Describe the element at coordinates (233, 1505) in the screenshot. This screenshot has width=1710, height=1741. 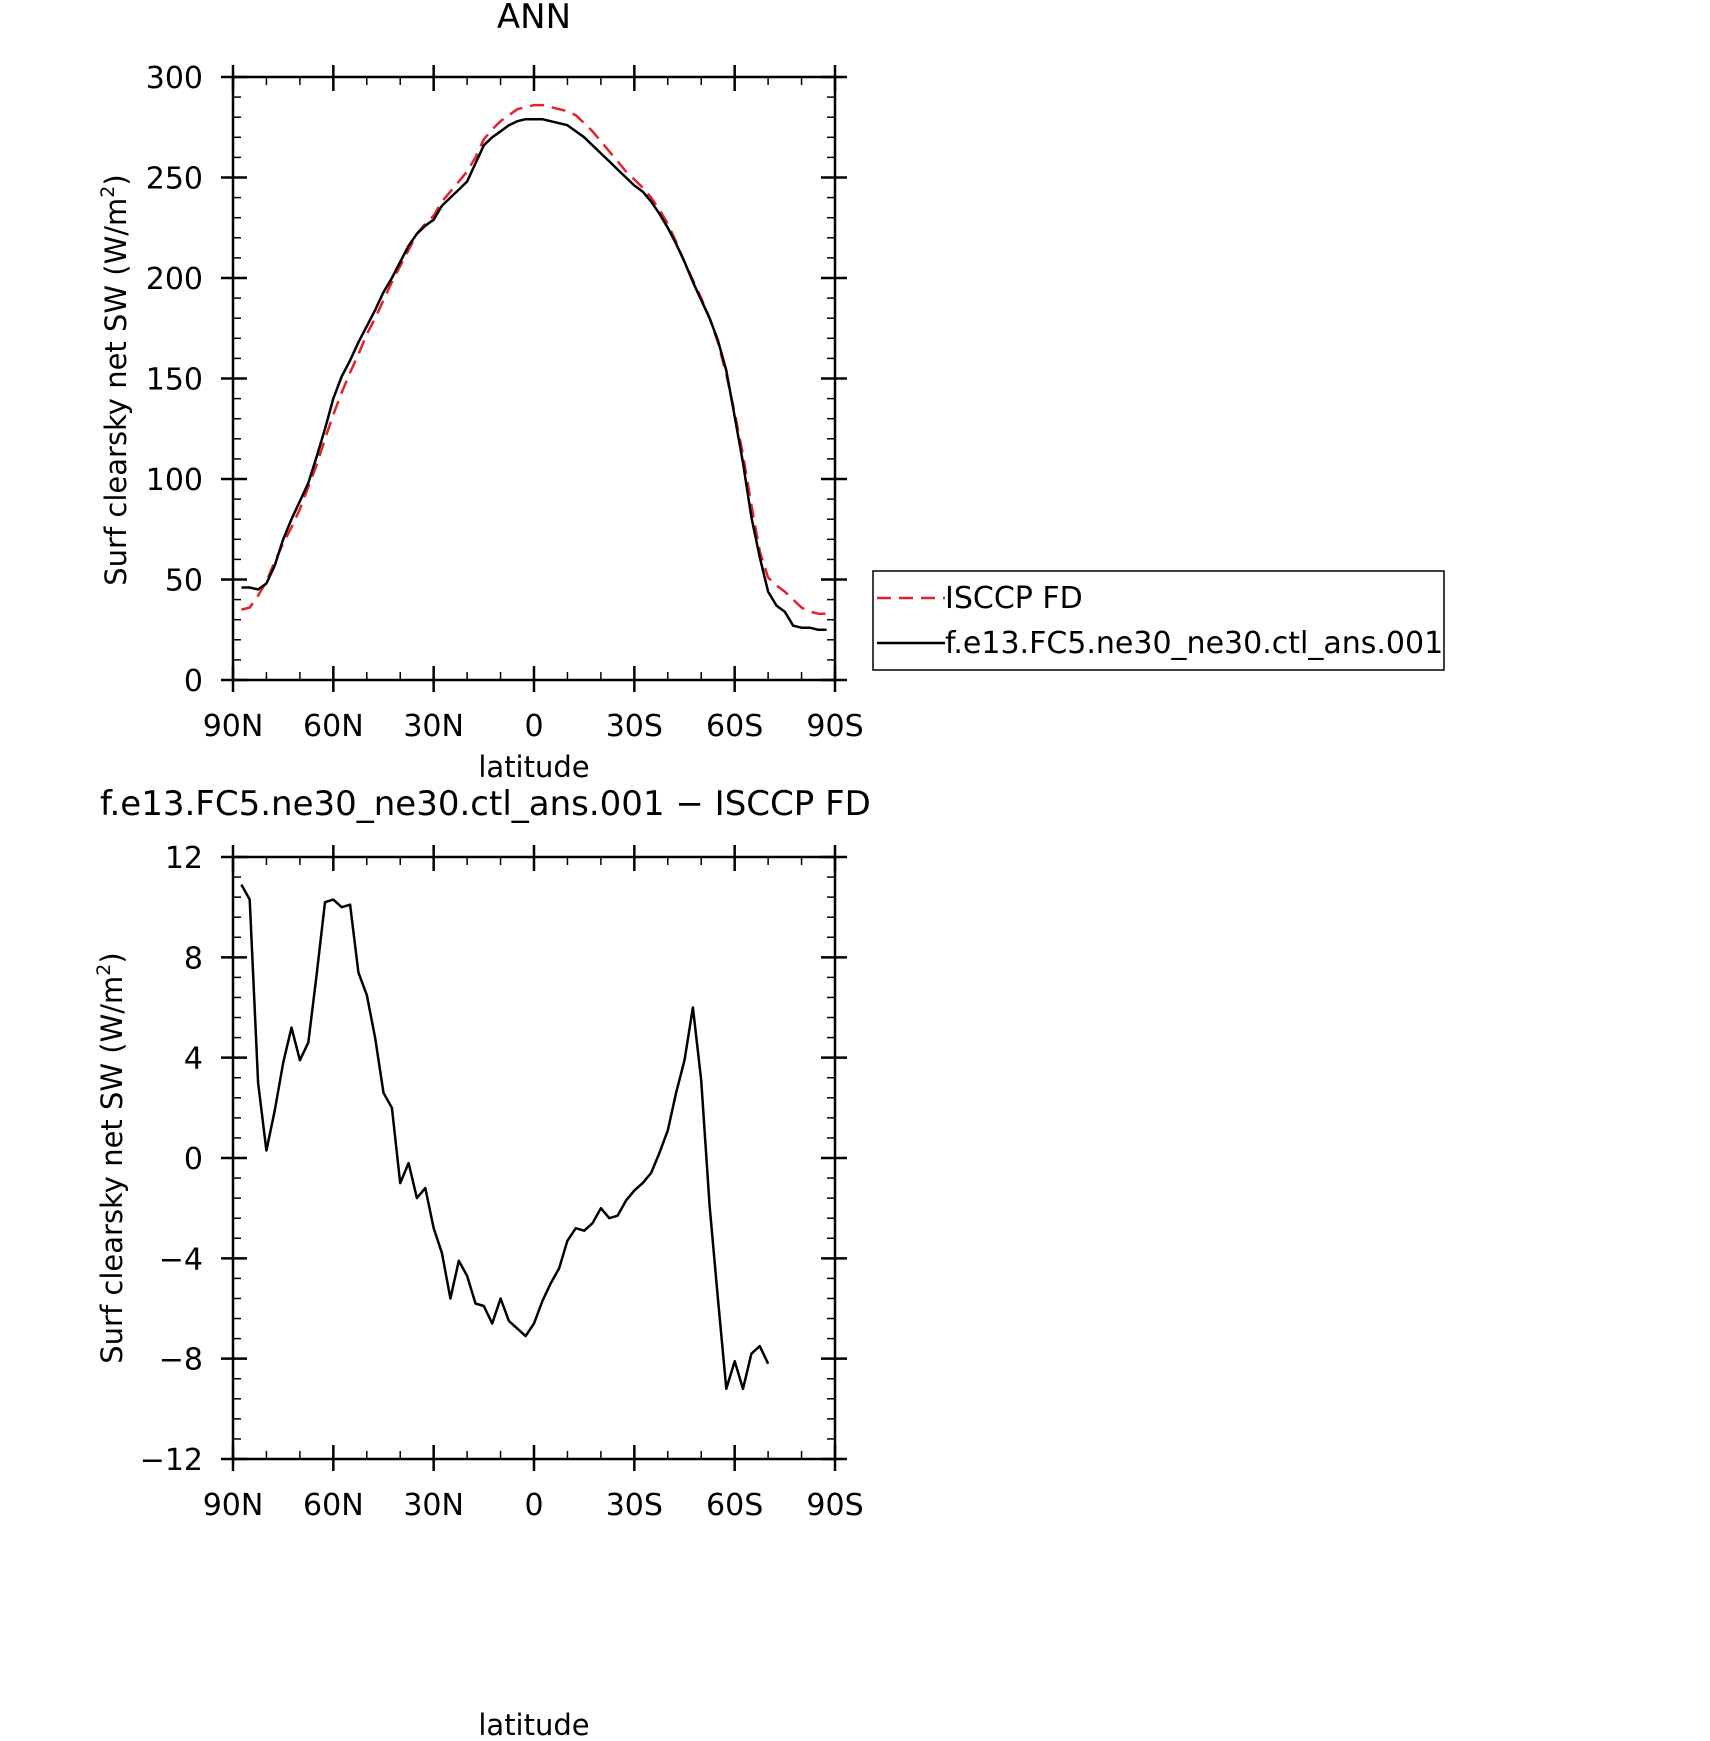
I see `bottom-x-tick-label: 90N` at that location.